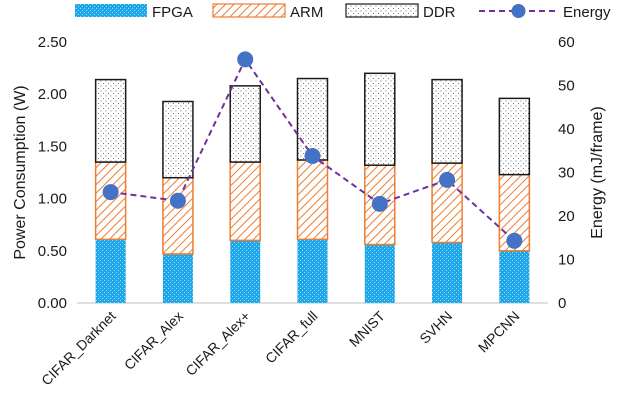  I want to click on y-tick-label: 1.00, so click(52, 199).